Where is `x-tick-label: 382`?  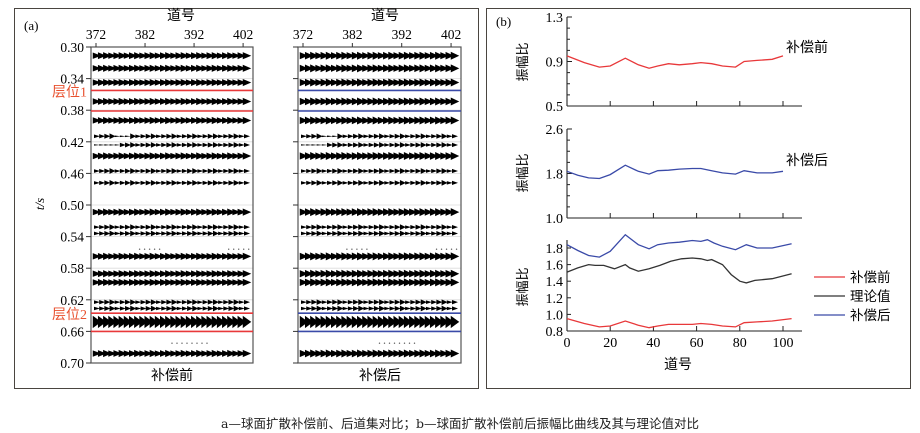
x-tick-label: 382 is located at coordinates (352, 34).